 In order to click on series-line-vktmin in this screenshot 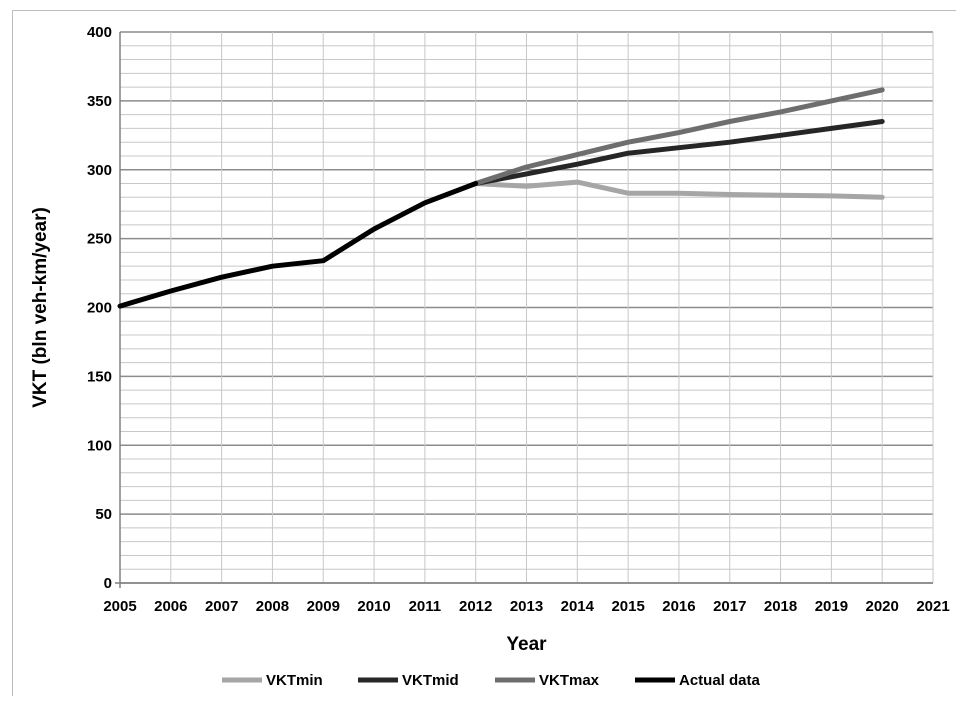, I will do `click(679, 189)`.